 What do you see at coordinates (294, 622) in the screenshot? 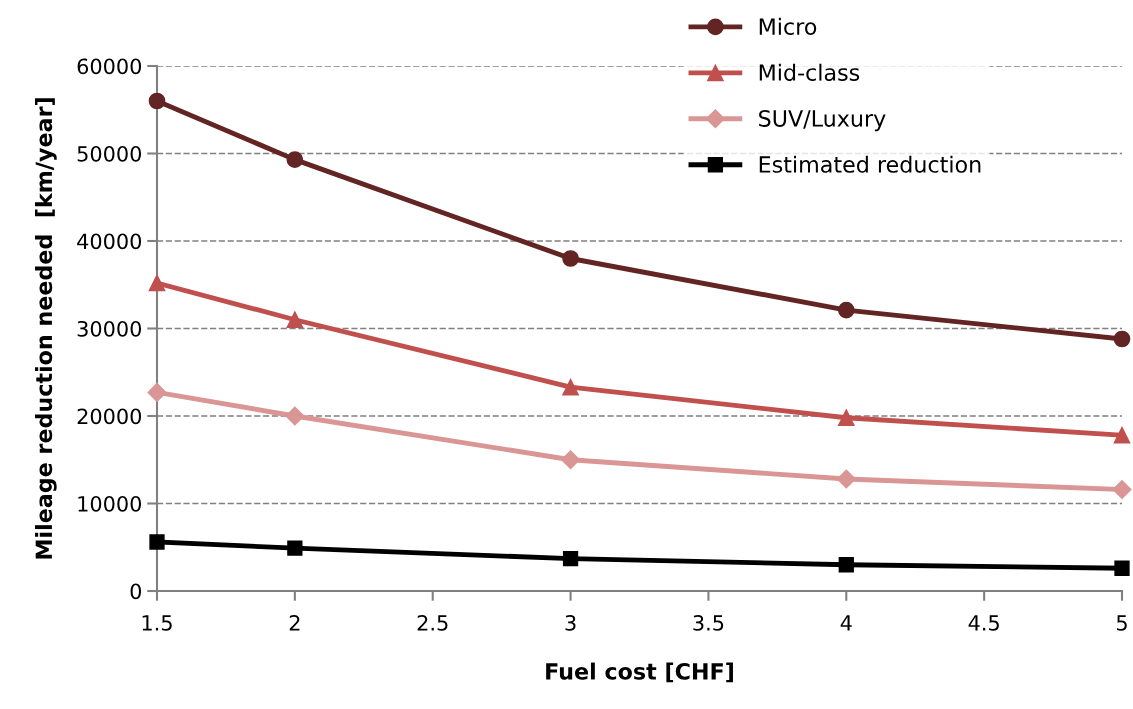
I see `x-tick-label: 2` at bounding box center [294, 622].